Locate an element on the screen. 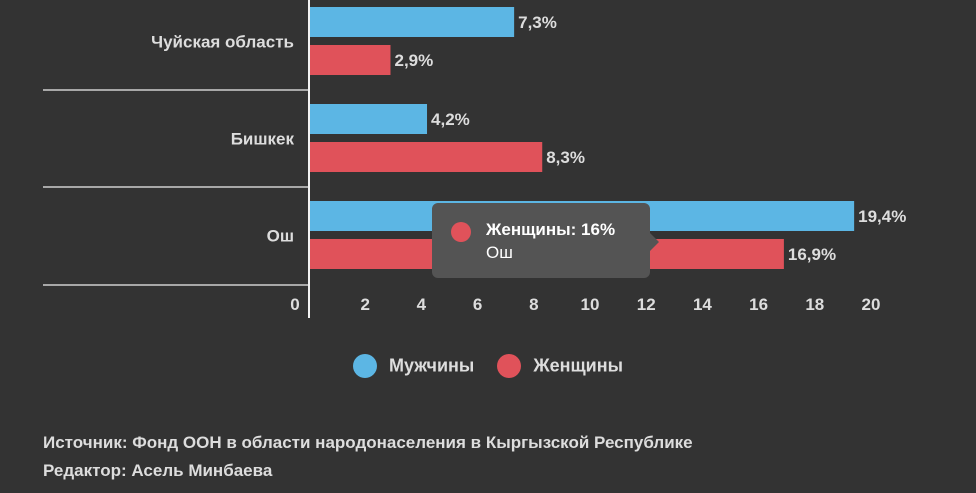 This screenshot has width=976, height=493. x-tick-label: 20 is located at coordinates (871, 304).